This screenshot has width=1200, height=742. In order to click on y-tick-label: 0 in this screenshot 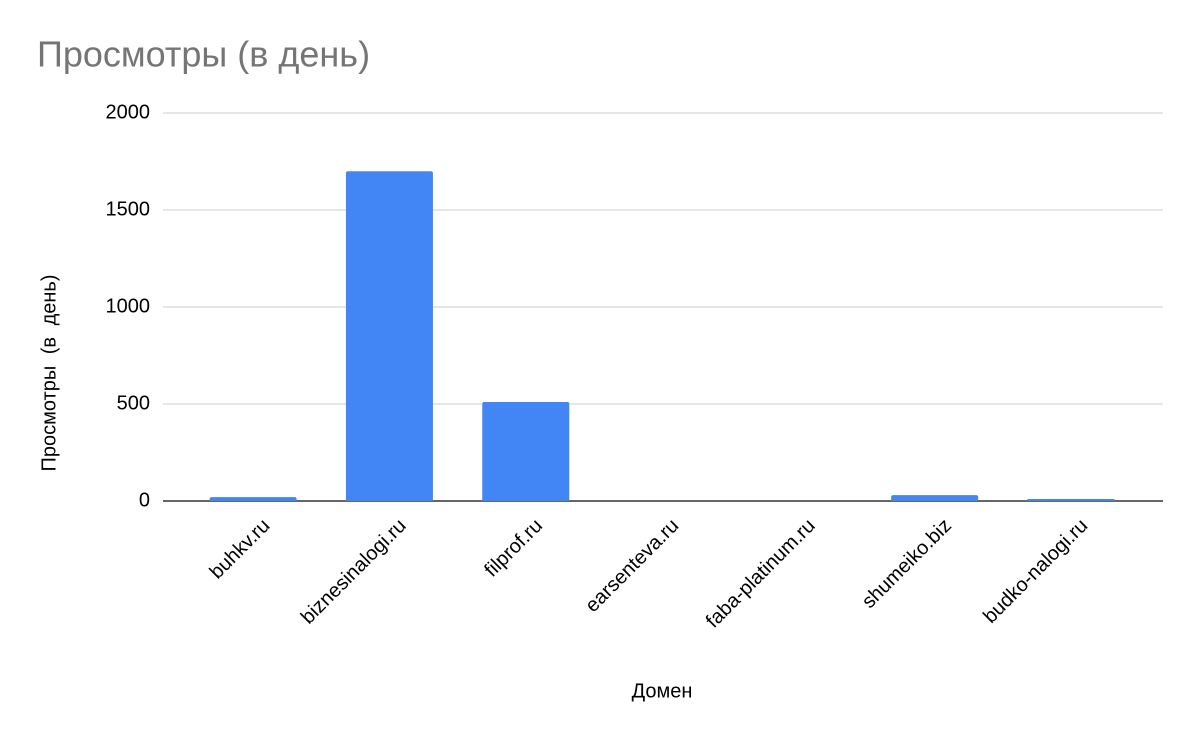, I will do `click(144, 500)`.